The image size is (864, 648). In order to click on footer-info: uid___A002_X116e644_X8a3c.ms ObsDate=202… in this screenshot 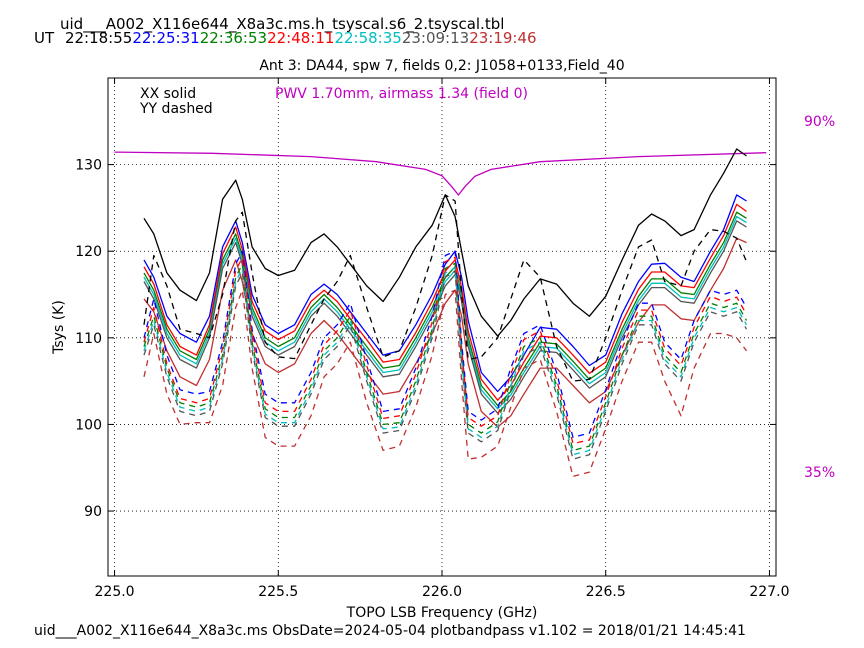, I will do `click(390, 631)`.